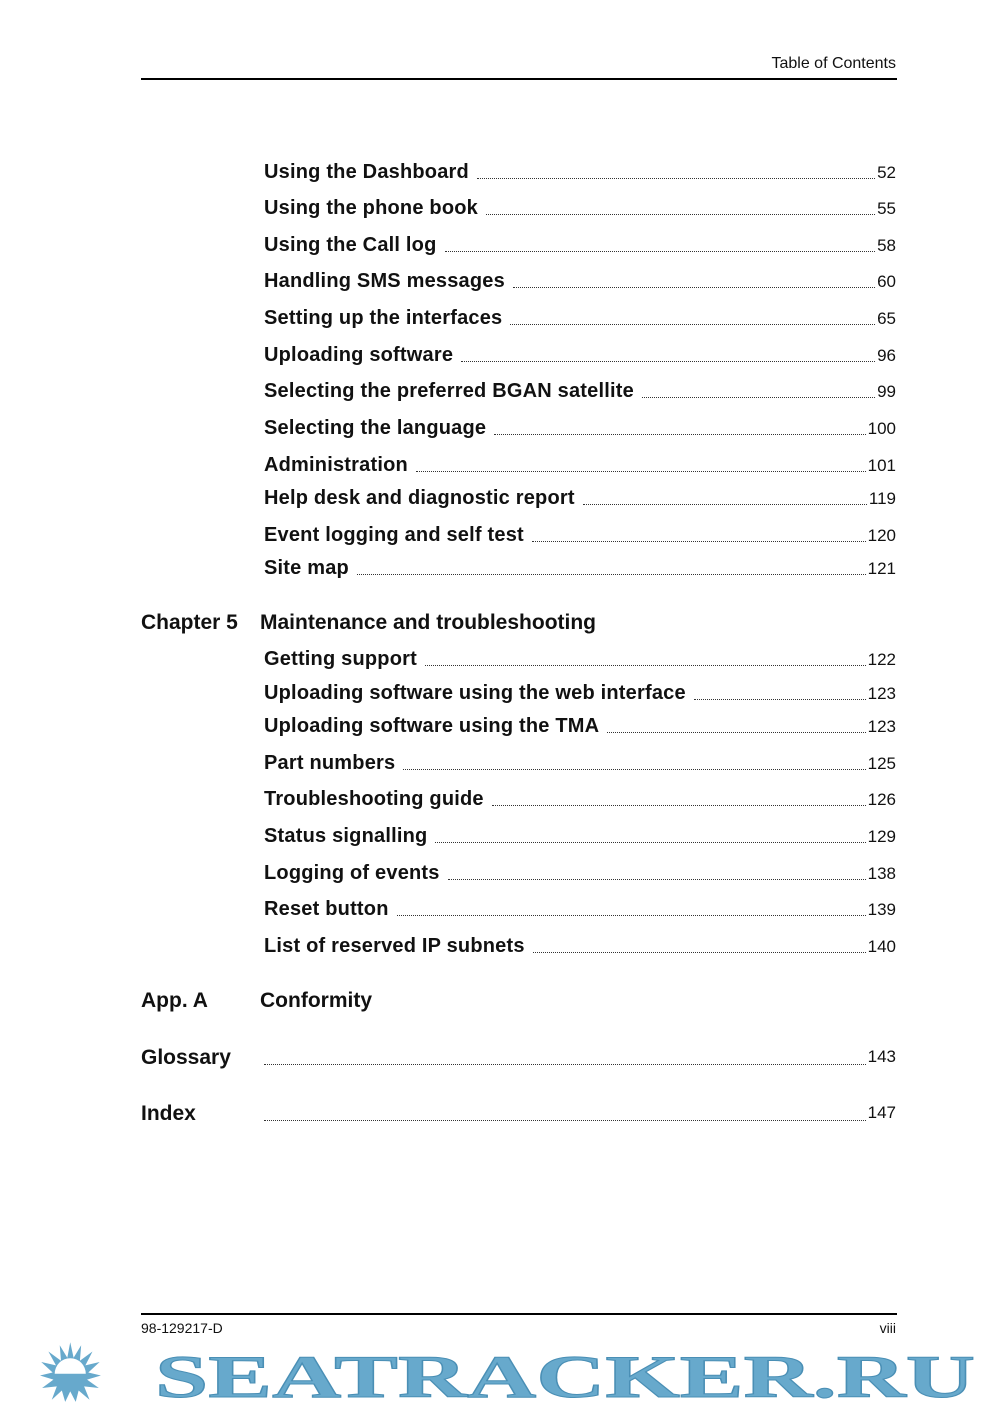 This screenshot has width=991, height=1403. Describe the element at coordinates (336, 465) in the screenshot. I see `entry-title: Administration` at that location.